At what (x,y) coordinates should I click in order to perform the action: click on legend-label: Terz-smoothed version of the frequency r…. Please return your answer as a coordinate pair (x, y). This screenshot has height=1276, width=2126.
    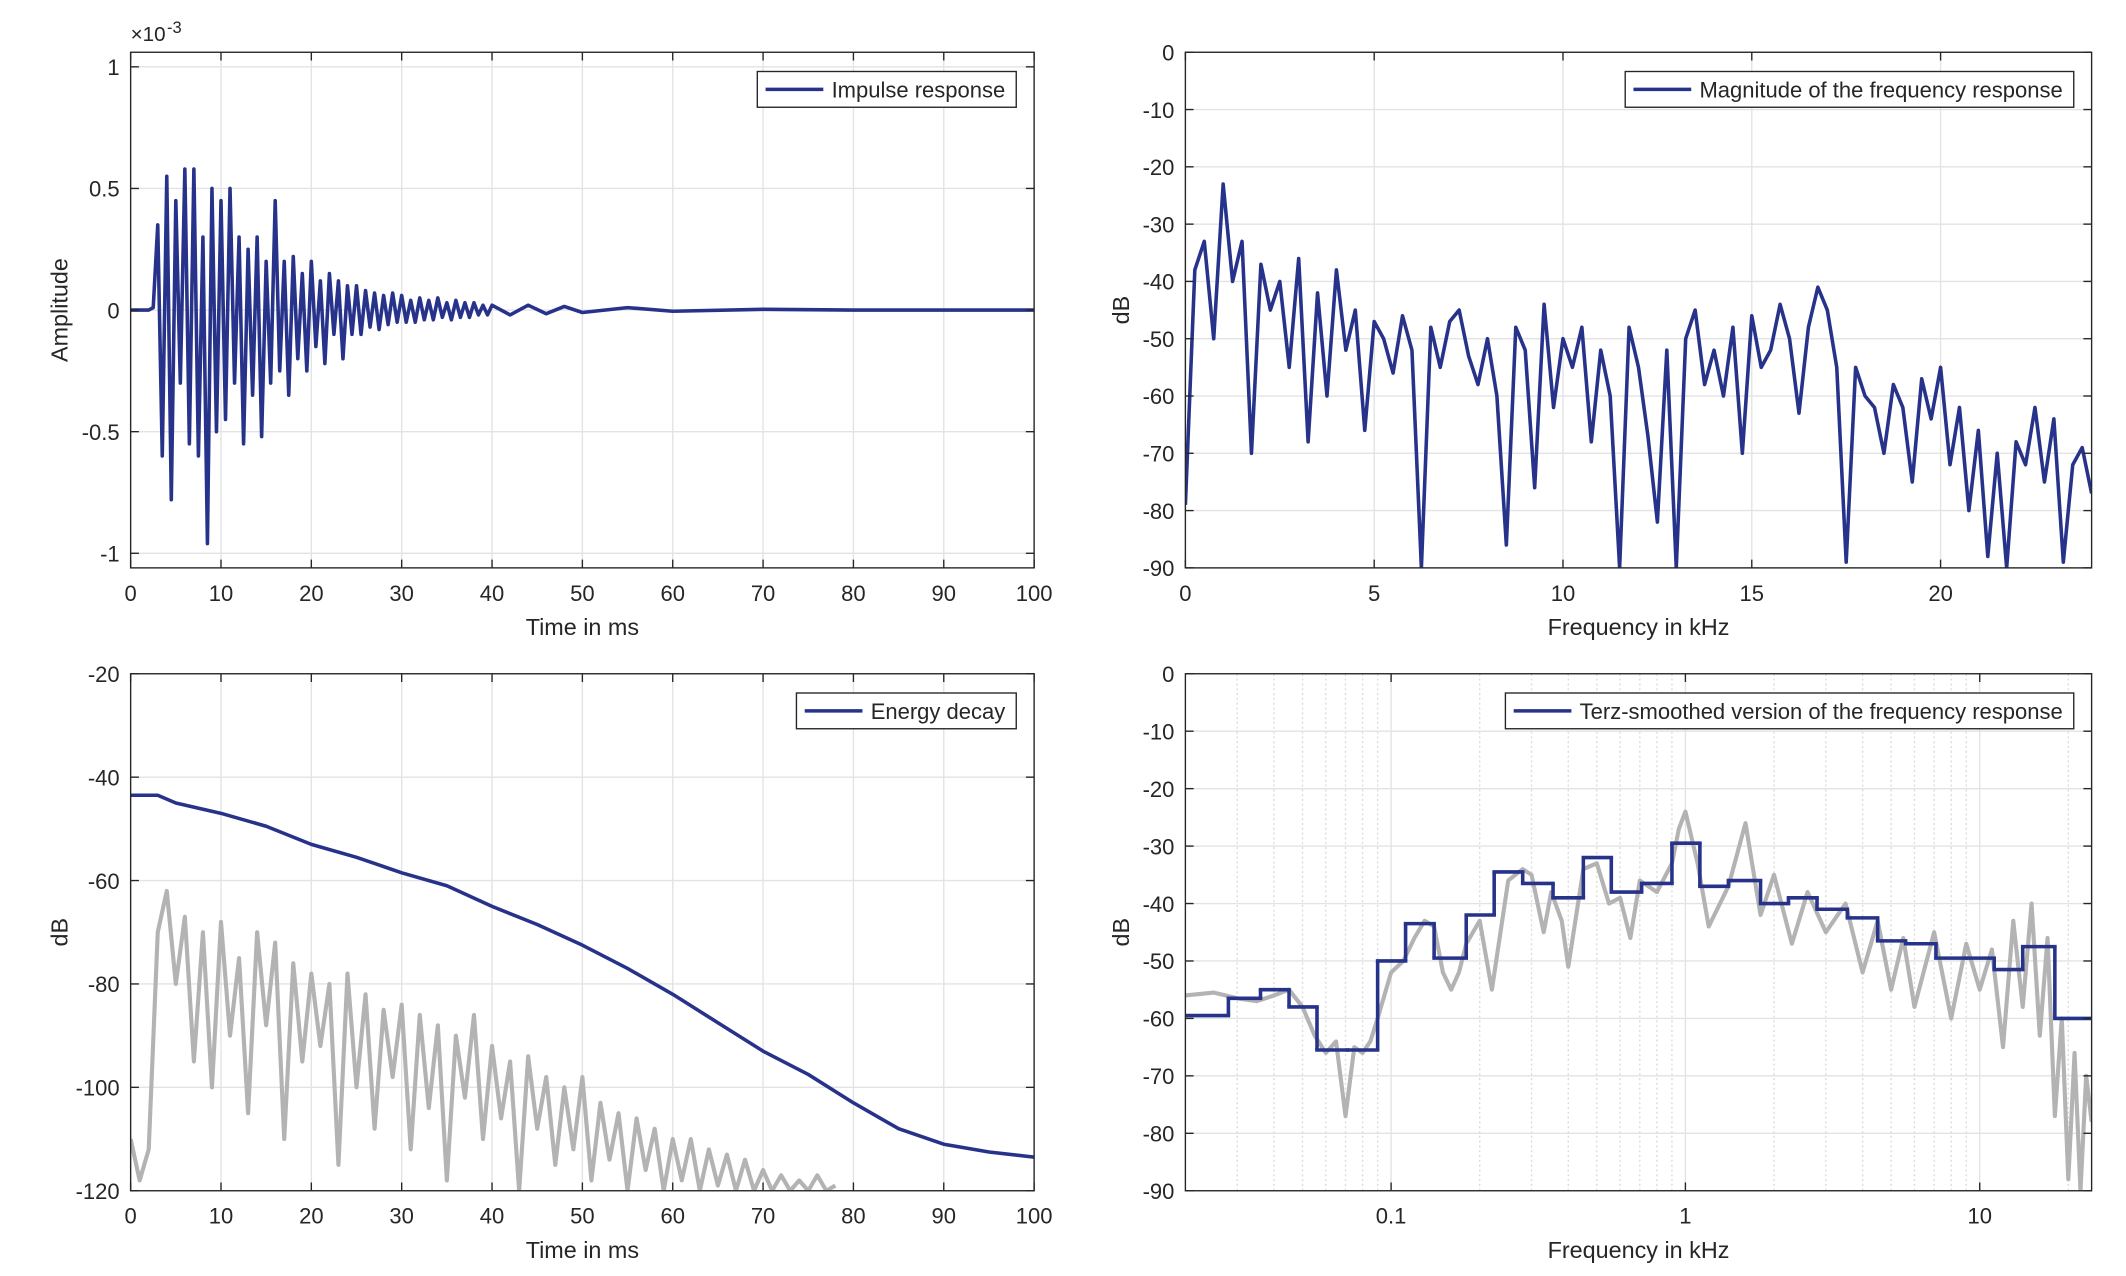
    Looking at the image, I should click on (1821, 711).